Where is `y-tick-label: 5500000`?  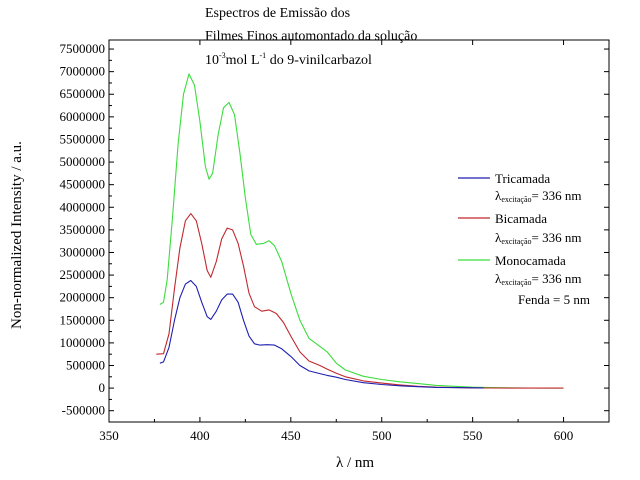
y-tick-label: 5500000 is located at coordinates (83, 138).